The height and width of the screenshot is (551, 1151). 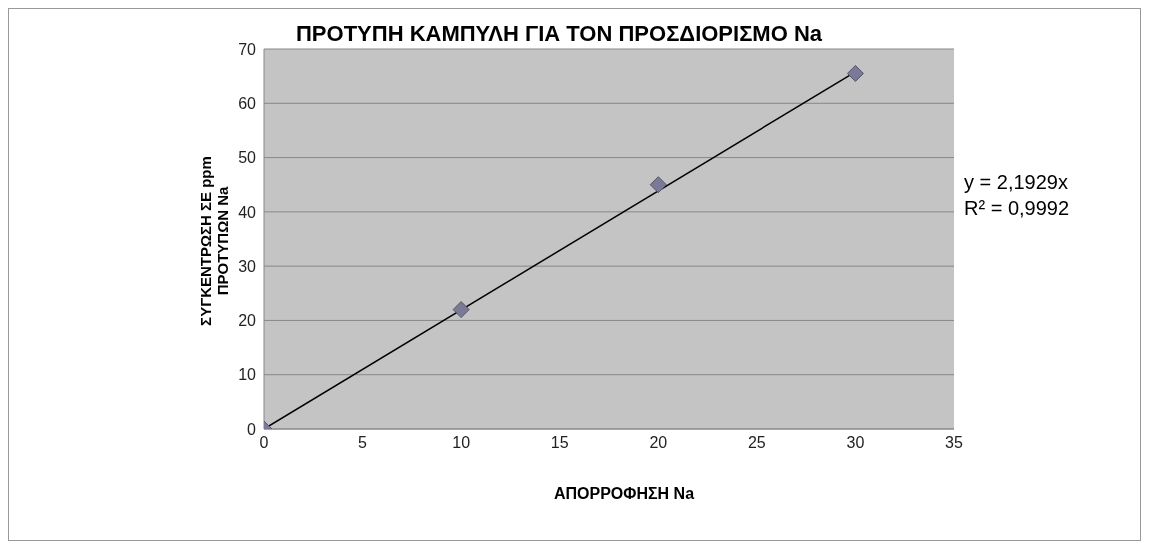 What do you see at coordinates (247, 375) in the screenshot?
I see `y-tick-label: 10` at bounding box center [247, 375].